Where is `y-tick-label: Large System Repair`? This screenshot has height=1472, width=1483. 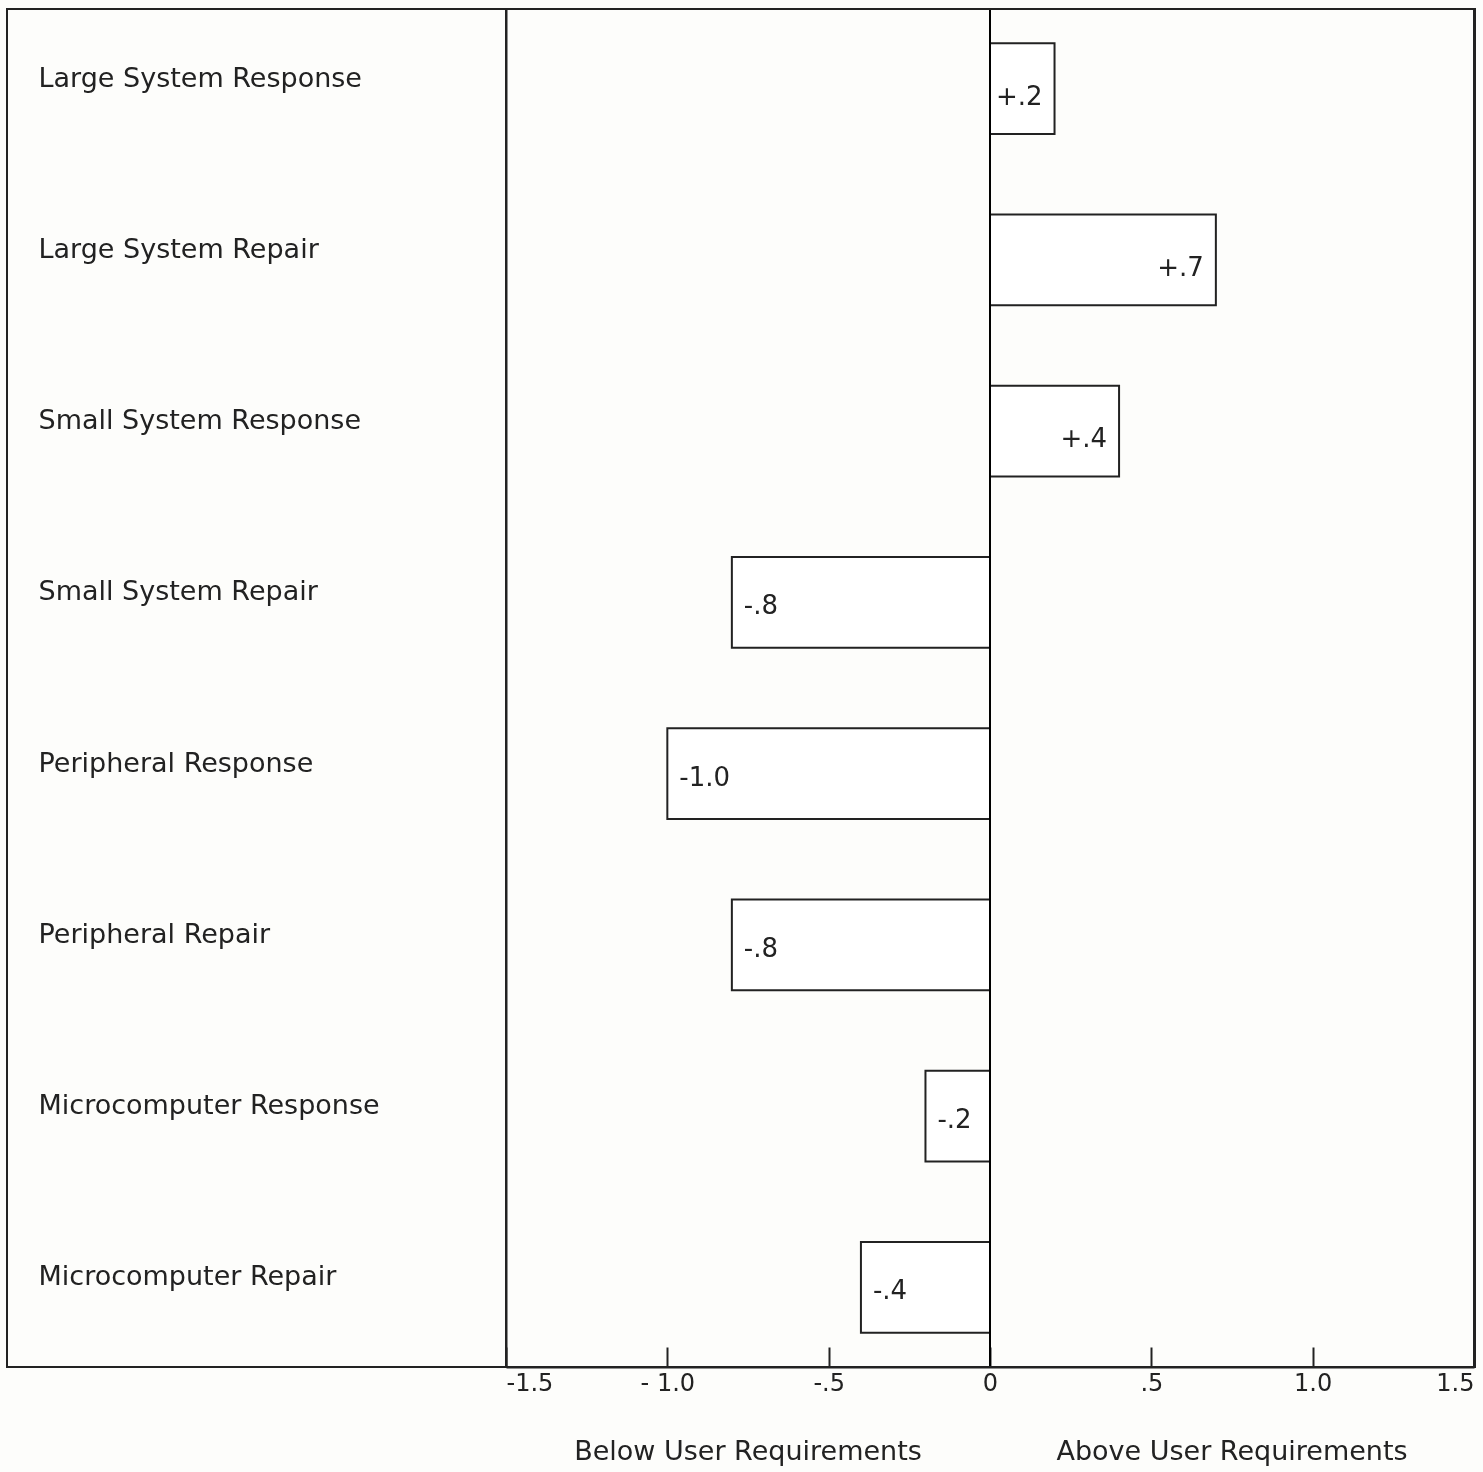
y-tick-label: Large System Repair is located at coordinates (179, 248).